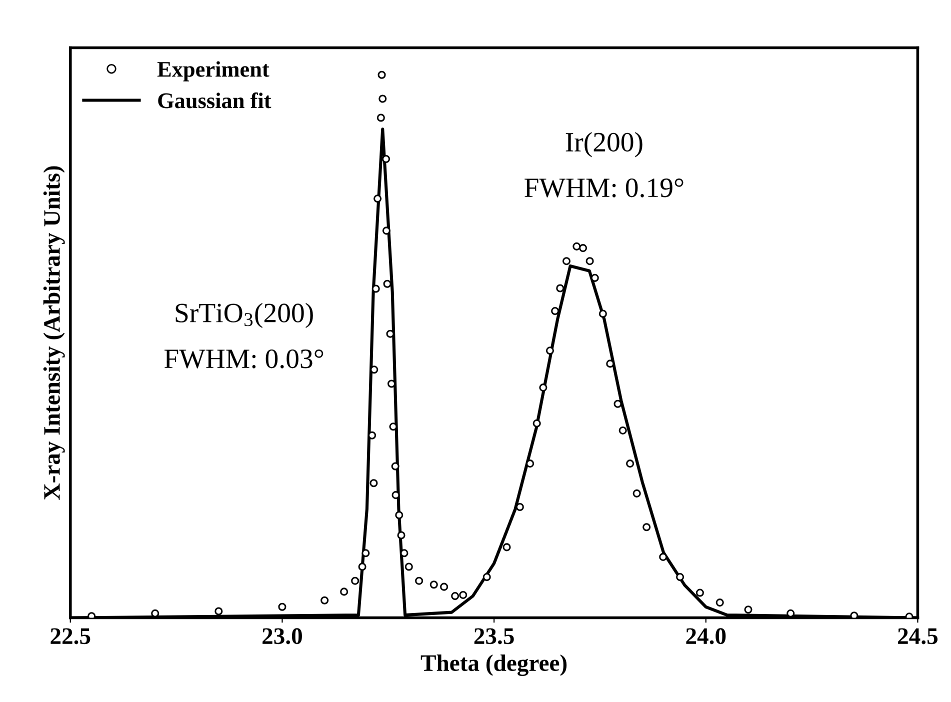 The image size is (951, 702). Describe the element at coordinates (494, 636) in the screenshot. I see `x-tick-label: 23.5` at that location.